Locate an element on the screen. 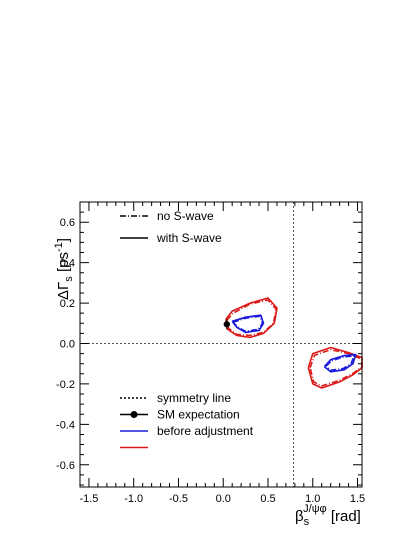 The width and height of the screenshot is (415, 537). y-axis-label: ΔΓs [ps-1] is located at coordinates (64, 269).